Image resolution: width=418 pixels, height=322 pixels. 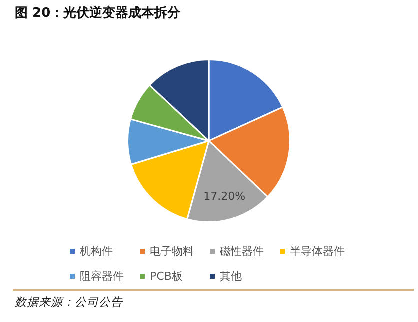 I want to click on legend-label: PCB板, so click(x=166, y=276).